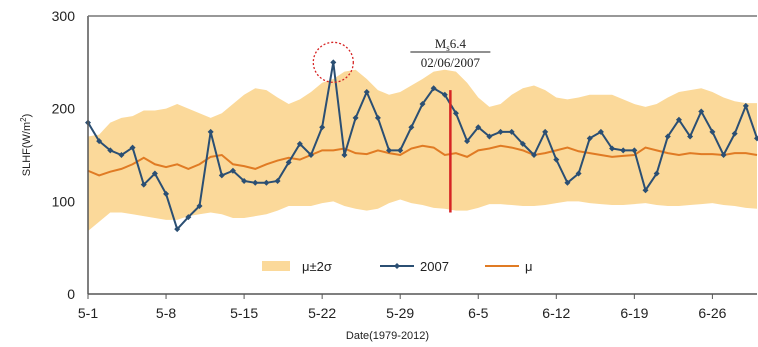  I want to click on earthquake-magnitude-label: Ms6.4, so click(451, 44).